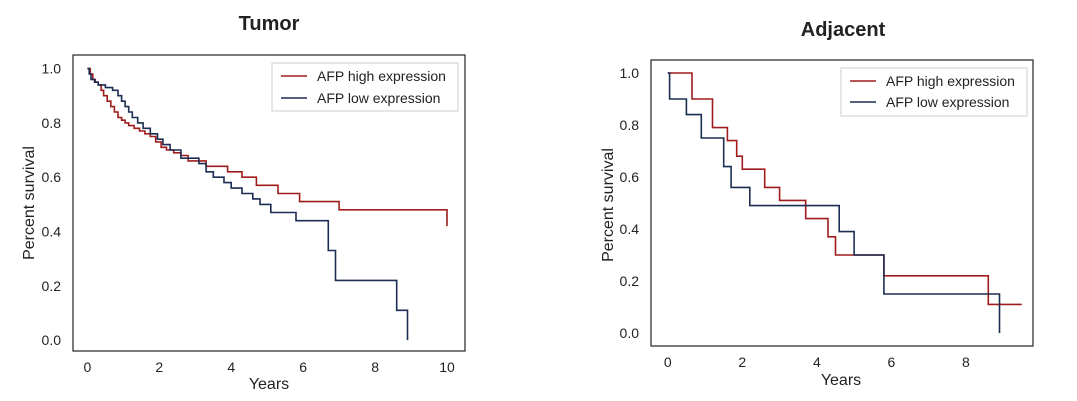  I want to click on x-tick-labels: 0 2 4 6 8, so click(817, 362).